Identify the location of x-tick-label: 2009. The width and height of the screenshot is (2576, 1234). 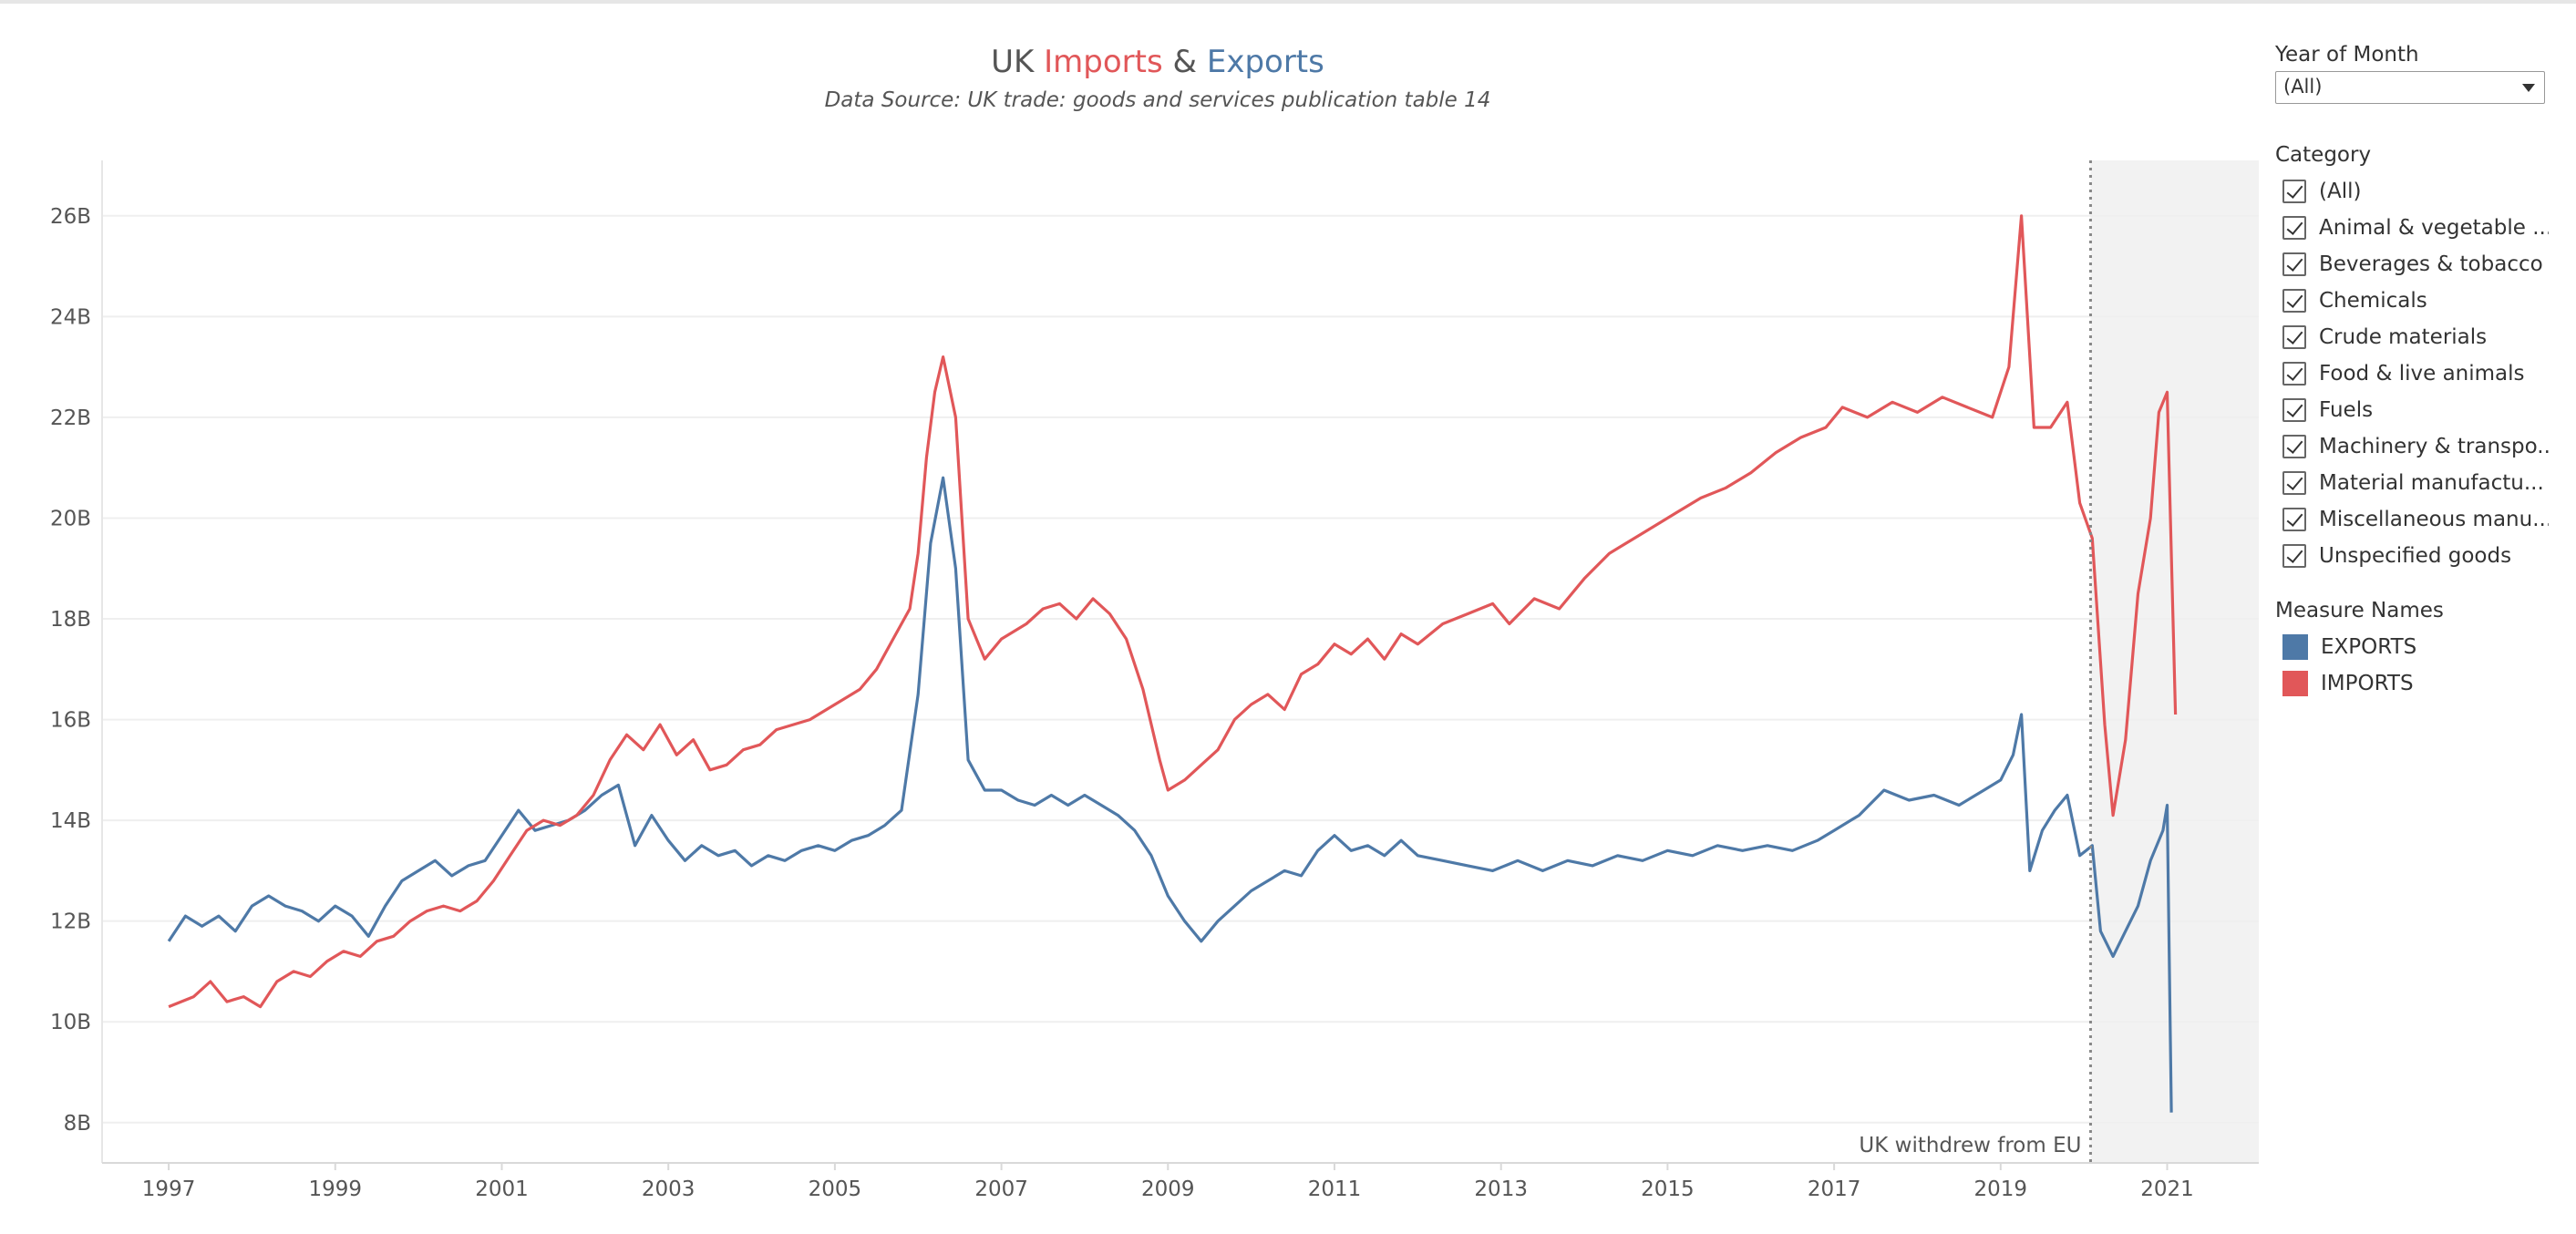
(1168, 1189).